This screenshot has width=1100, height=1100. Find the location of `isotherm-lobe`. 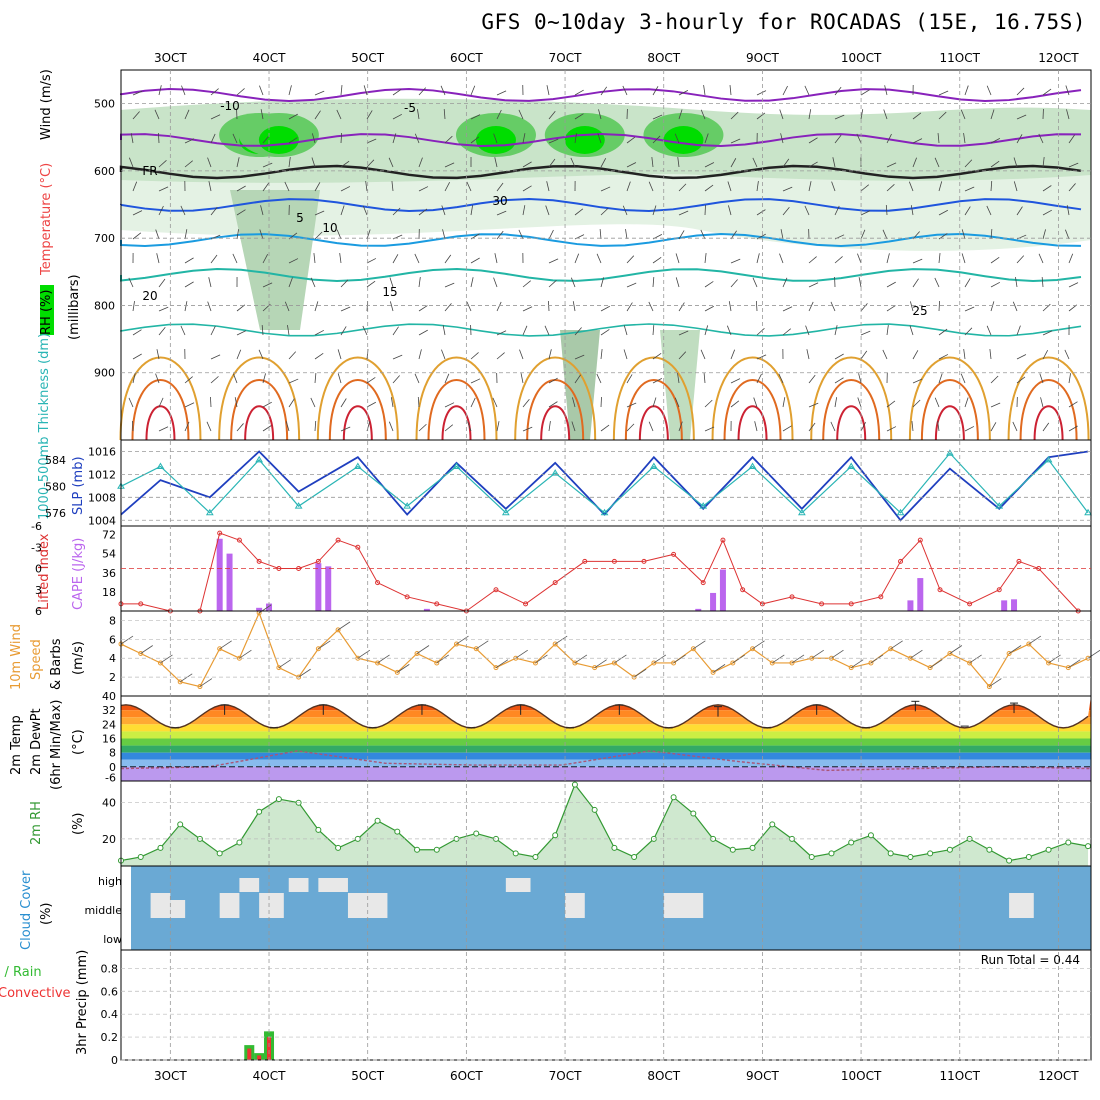

isotherm-lobe is located at coordinates (555, 410).